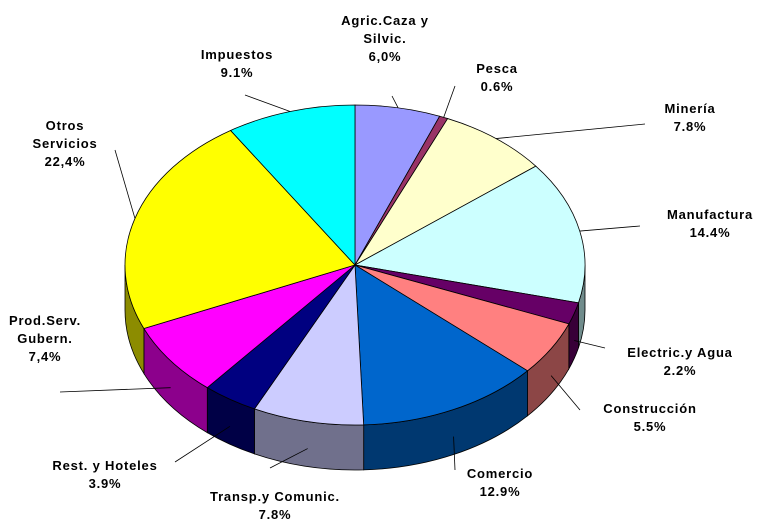 Image resolution: width=766 pixels, height=524 pixels. I want to click on category-name: Electric.y Agua, so click(680, 352).